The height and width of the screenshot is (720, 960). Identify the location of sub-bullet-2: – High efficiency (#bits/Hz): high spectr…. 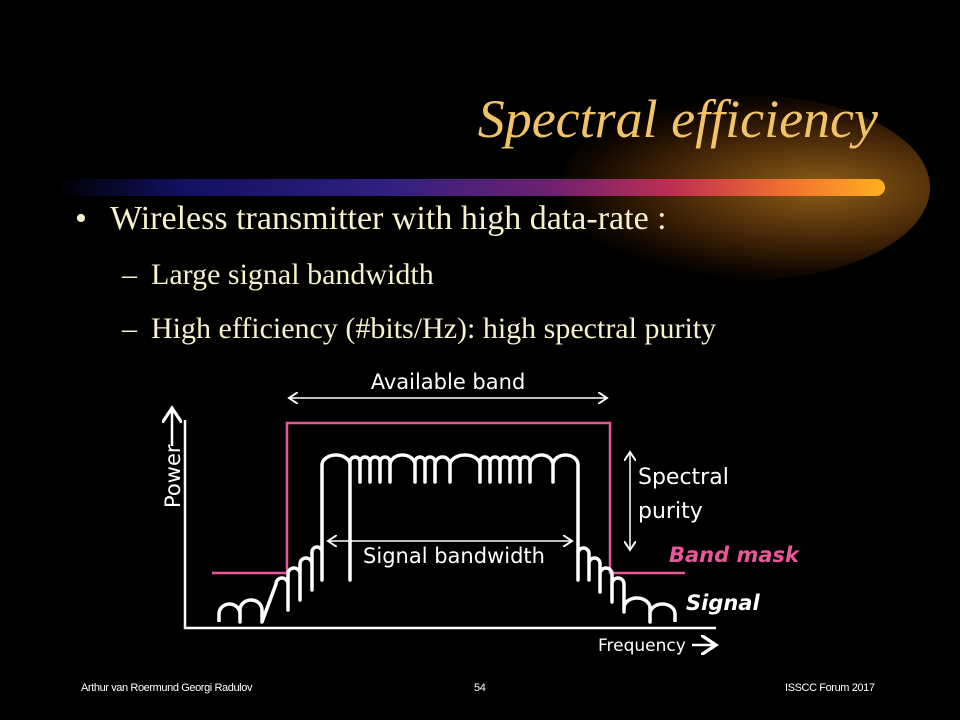
(419, 329).